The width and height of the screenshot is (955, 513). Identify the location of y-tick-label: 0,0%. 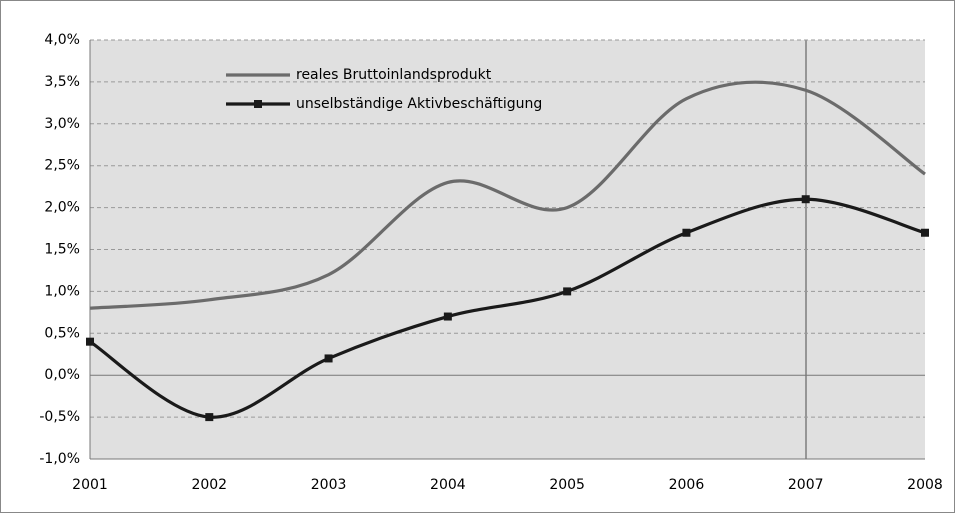
(62, 375).